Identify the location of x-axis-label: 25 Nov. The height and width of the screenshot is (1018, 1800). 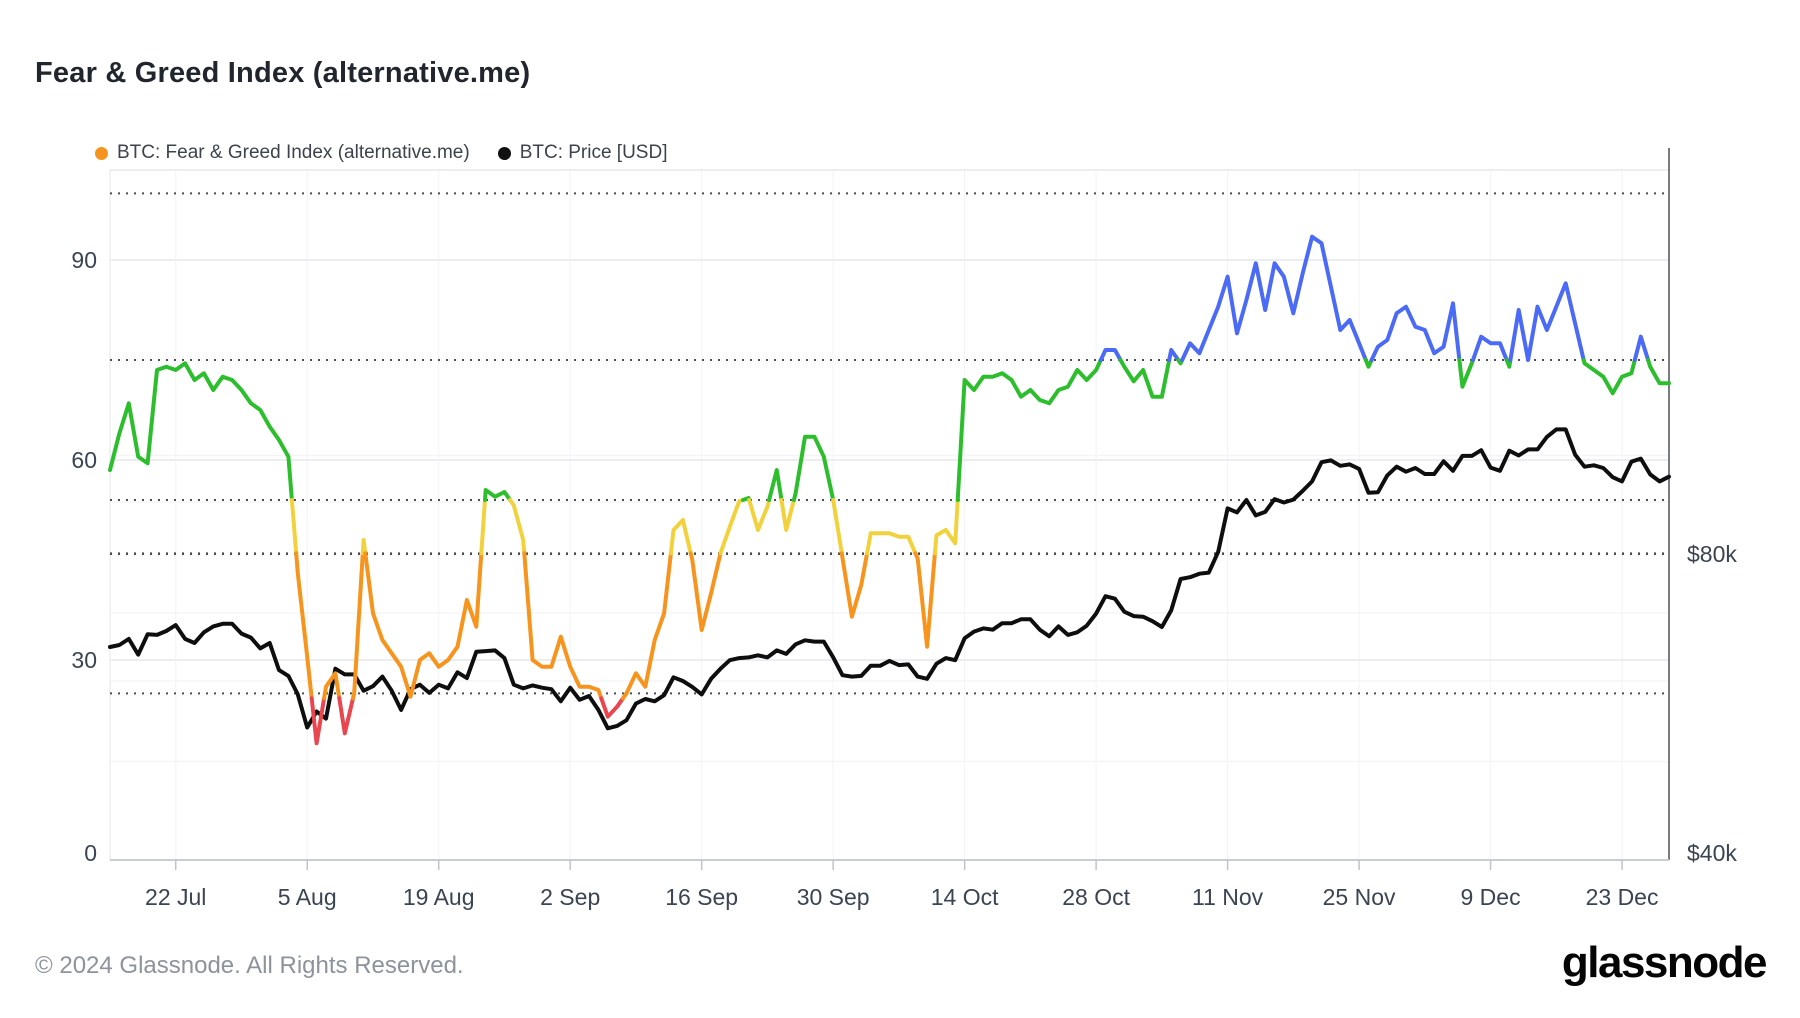
(1359, 897).